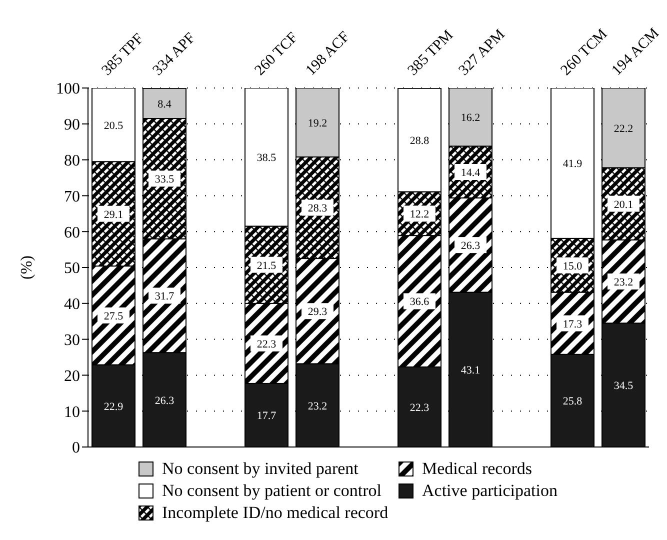  What do you see at coordinates (275, 513) in the screenshot?
I see `legend-label: Incomplete ID/no medical record` at bounding box center [275, 513].